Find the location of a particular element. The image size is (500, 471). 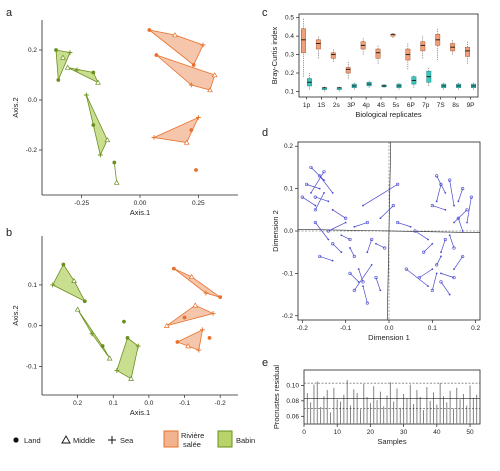

y-tick-label: -0.1 is located at coordinates (288, 273).